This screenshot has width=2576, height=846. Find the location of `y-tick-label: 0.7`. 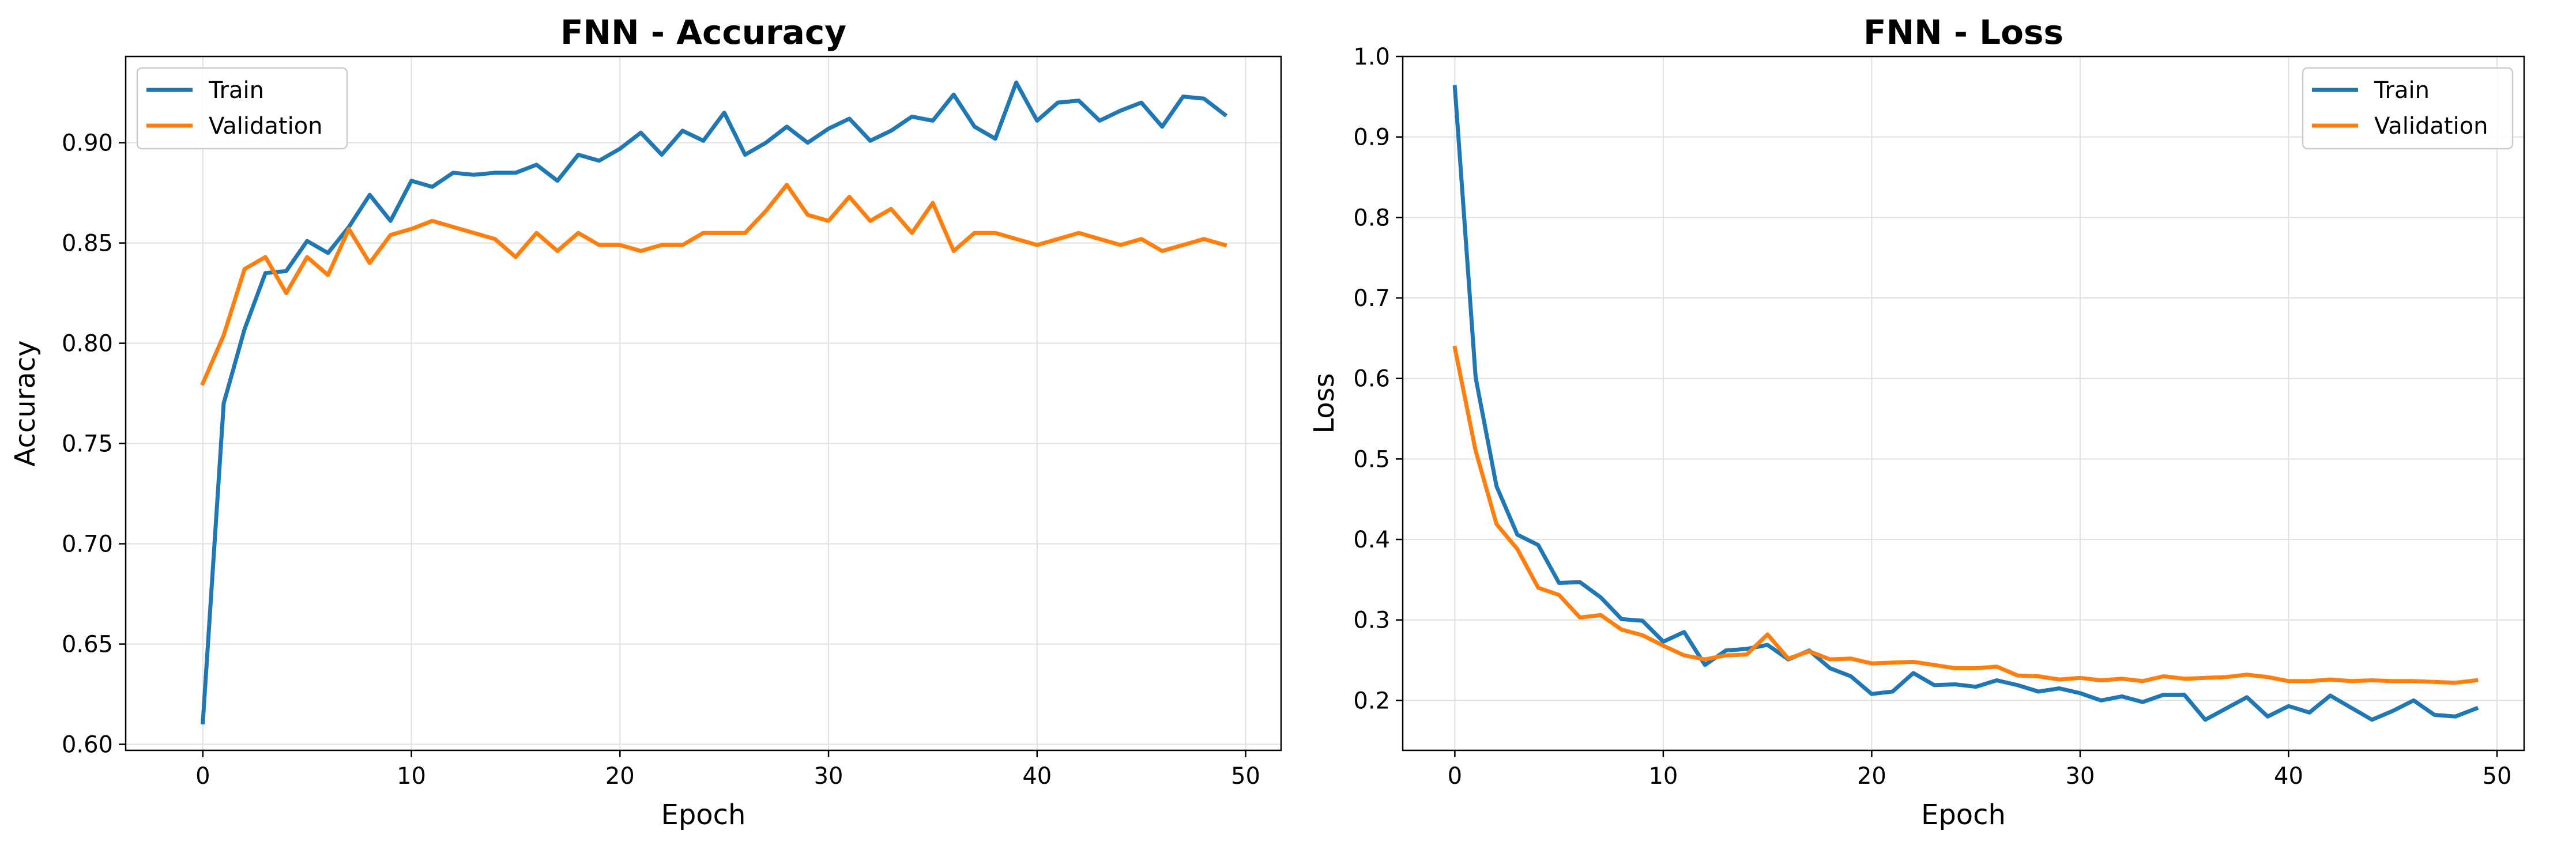

y-tick-label: 0.7 is located at coordinates (1371, 298).